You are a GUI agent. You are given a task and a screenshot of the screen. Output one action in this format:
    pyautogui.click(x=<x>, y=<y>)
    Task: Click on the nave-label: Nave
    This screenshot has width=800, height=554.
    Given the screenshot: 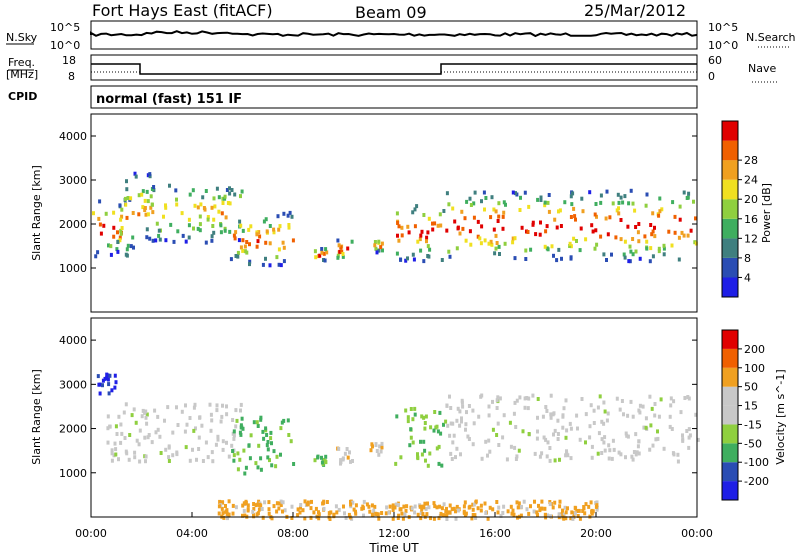 What is the action you would take?
    pyautogui.click(x=762, y=68)
    